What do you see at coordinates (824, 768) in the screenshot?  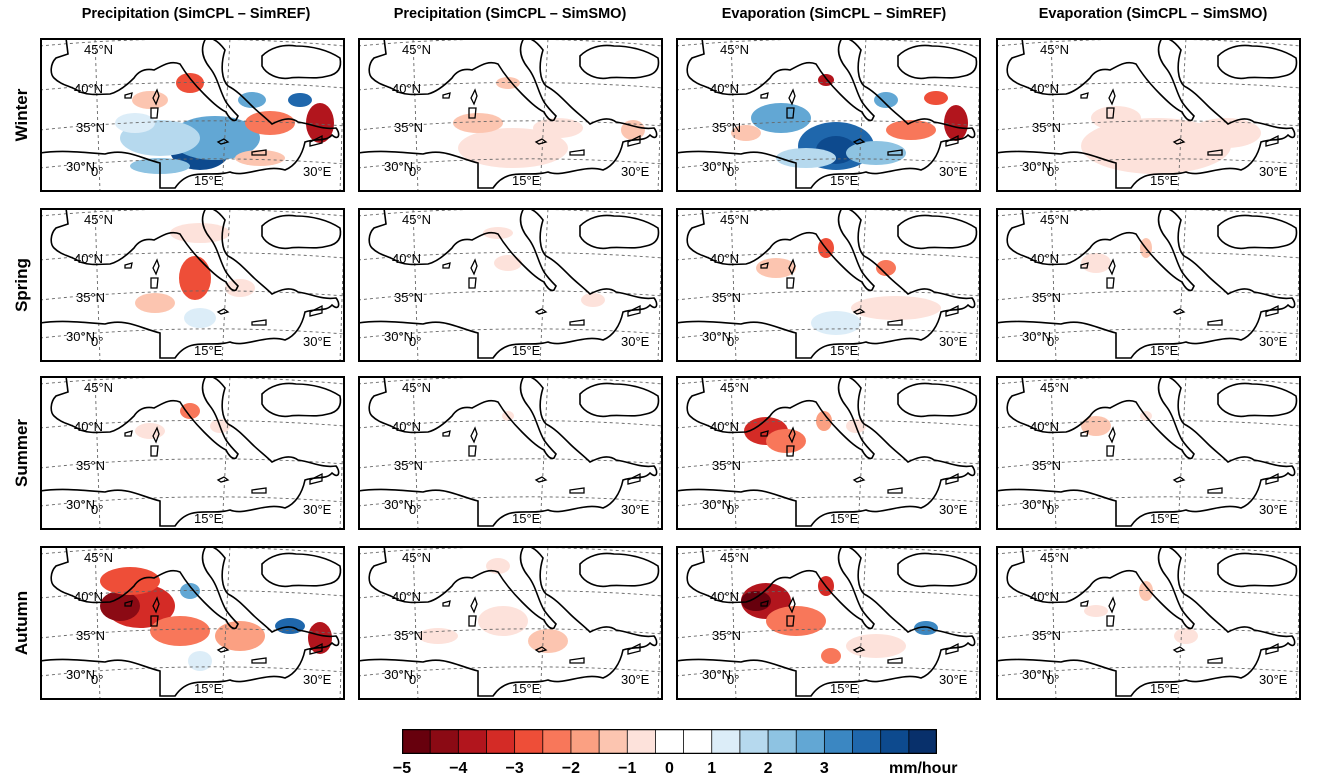 I see `colorbar-tick: 3` at bounding box center [824, 768].